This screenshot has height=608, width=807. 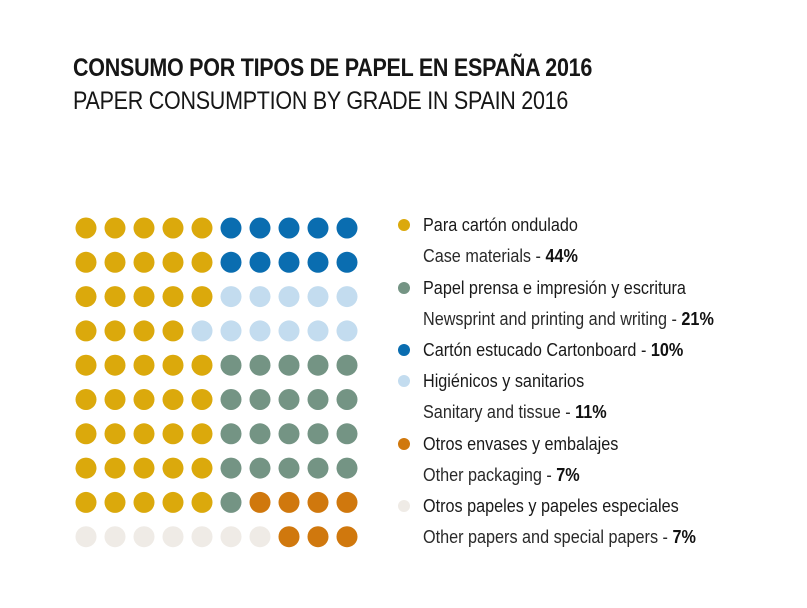 What do you see at coordinates (500, 225) in the screenshot?
I see `legend-label-case-es: Para cartón ondulado` at bounding box center [500, 225].